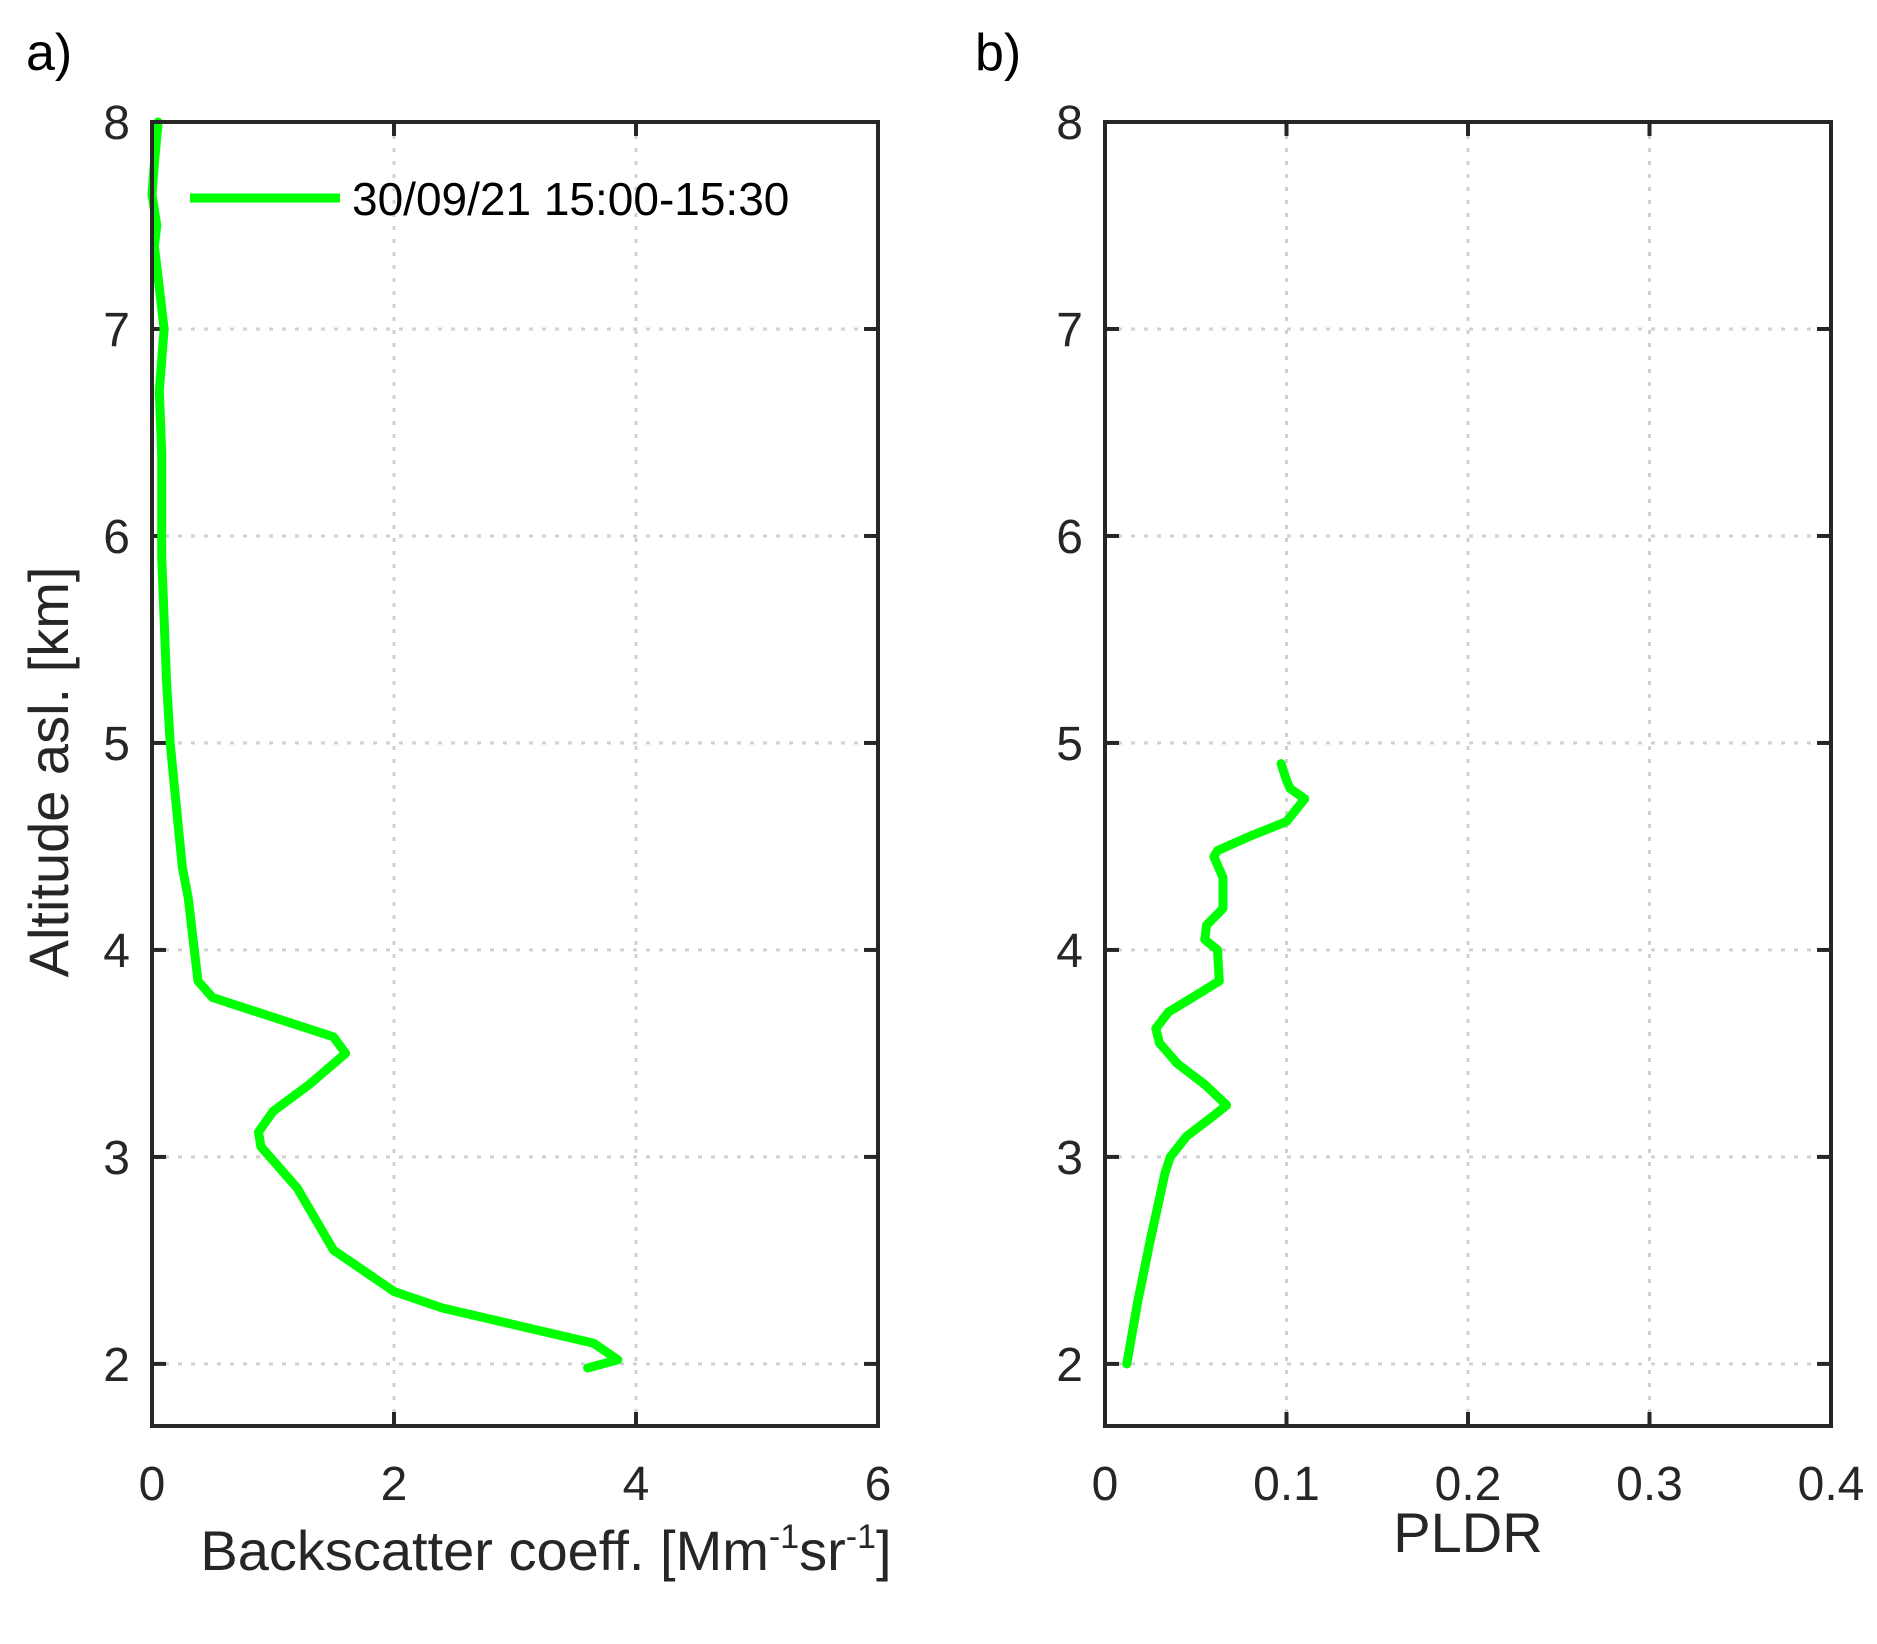 Image resolution: width=1877 pixels, height=1644 pixels. What do you see at coordinates (48, 772) in the screenshot?
I see `panel-a-y-axis-label: Altitude asl. [km]` at bounding box center [48, 772].